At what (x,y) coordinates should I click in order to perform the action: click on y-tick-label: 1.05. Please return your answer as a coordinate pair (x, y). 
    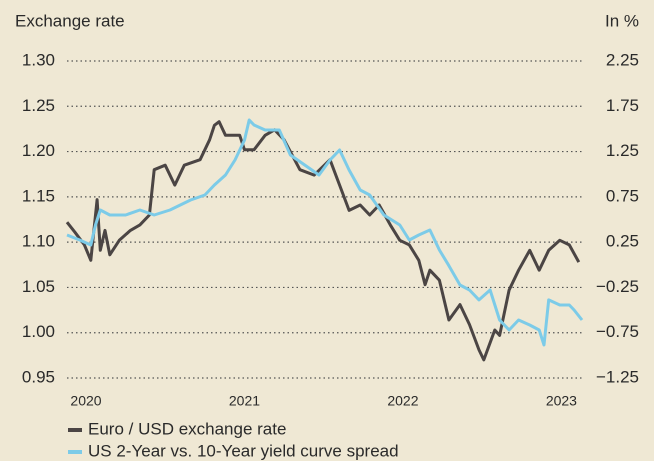
    Looking at the image, I should click on (38, 286).